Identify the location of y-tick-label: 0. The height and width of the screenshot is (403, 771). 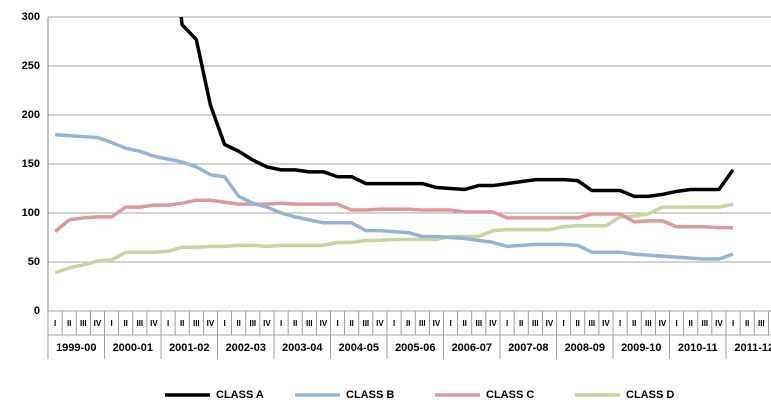
(37, 311).